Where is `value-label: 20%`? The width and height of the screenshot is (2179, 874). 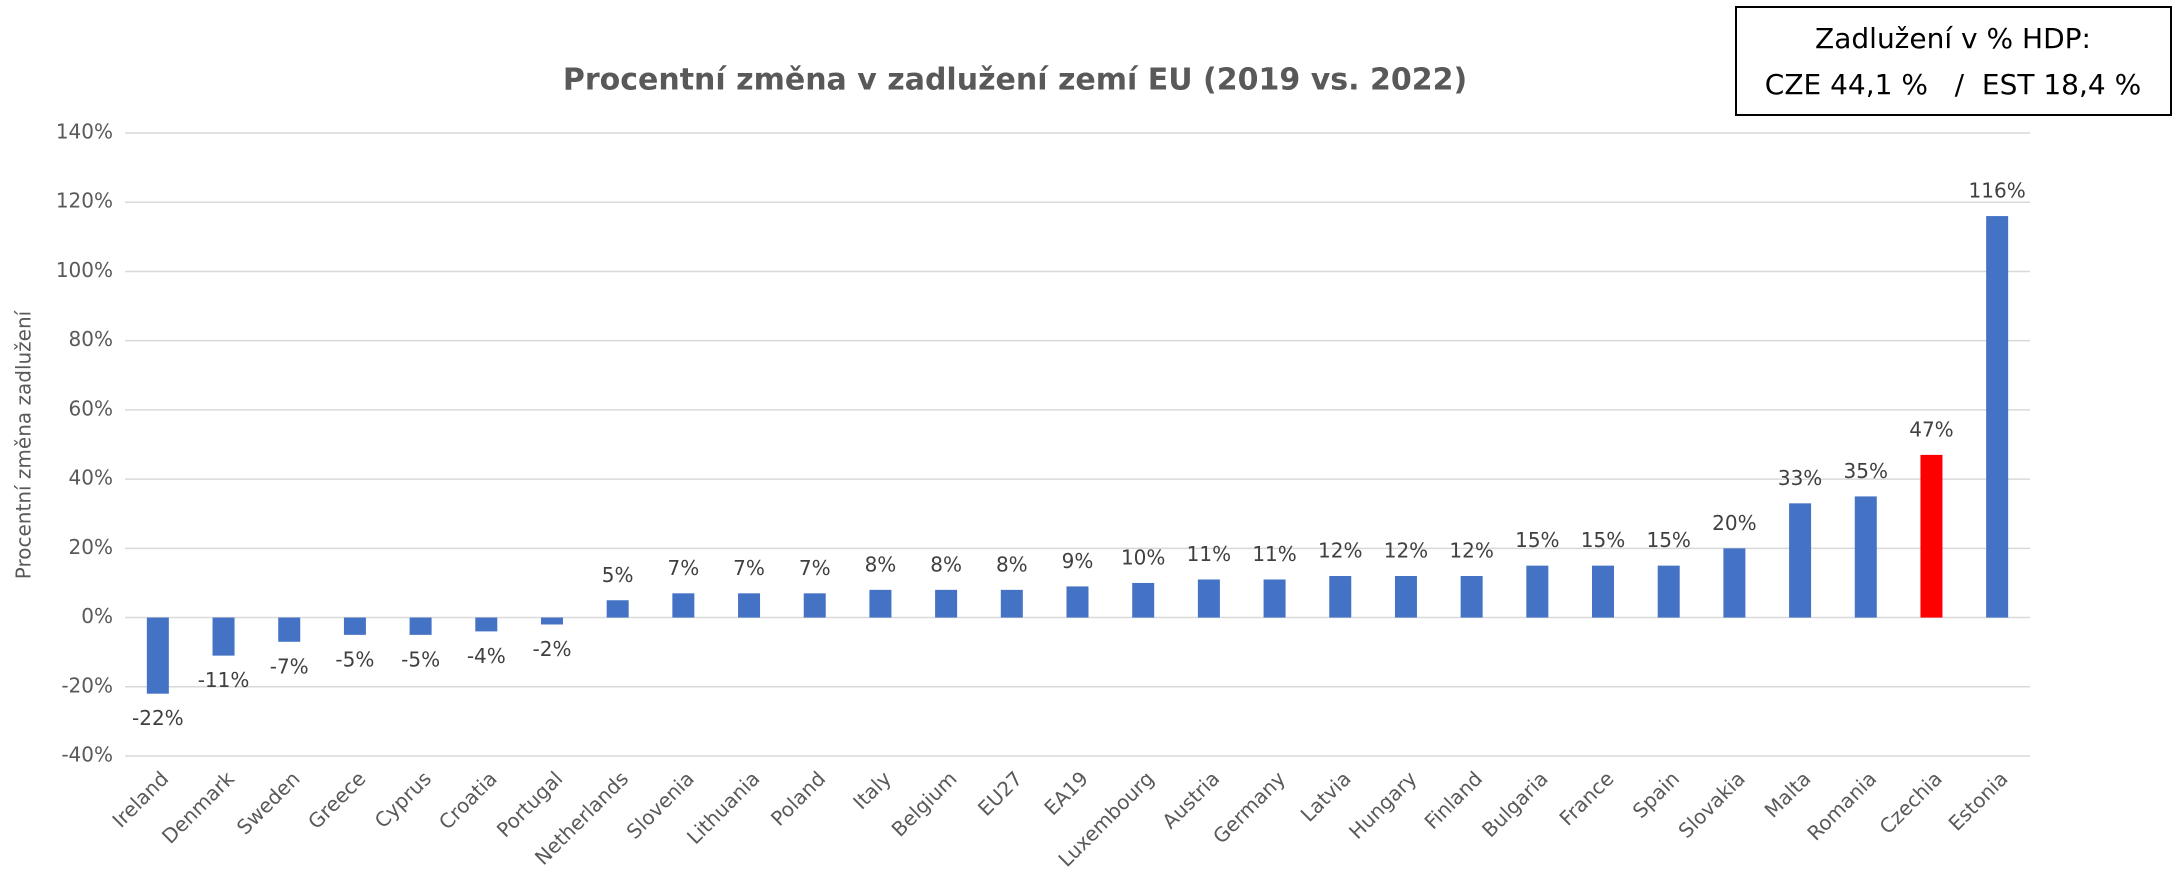 value-label: 20% is located at coordinates (1734, 523).